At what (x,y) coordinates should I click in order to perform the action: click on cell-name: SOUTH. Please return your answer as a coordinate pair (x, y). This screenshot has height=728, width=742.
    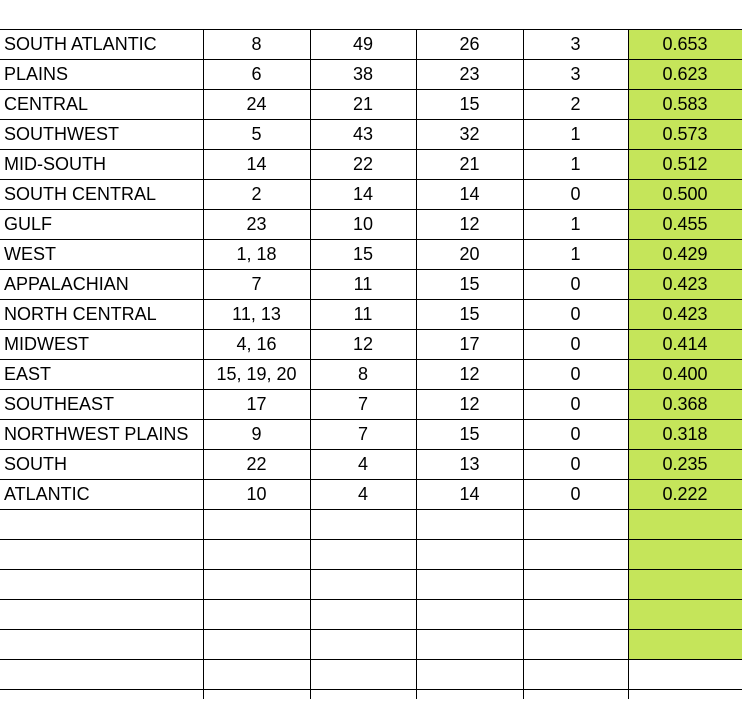
    Looking at the image, I should click on (102, 464).